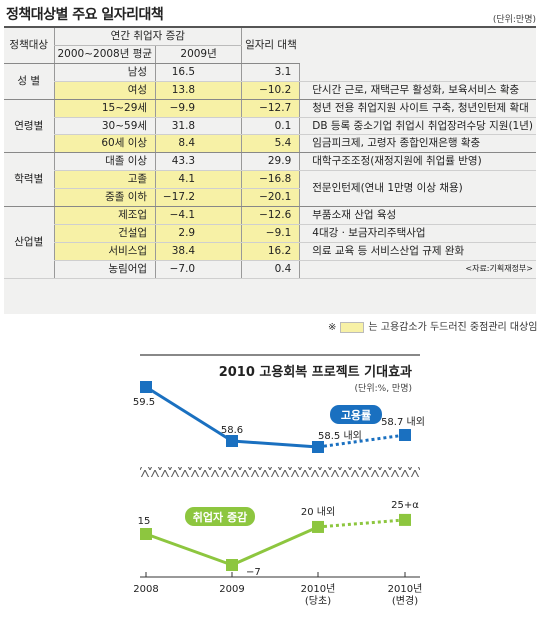 This screenshot has width=540, height=623. I want to click on avg-value: −7.0, so click(198, 269).